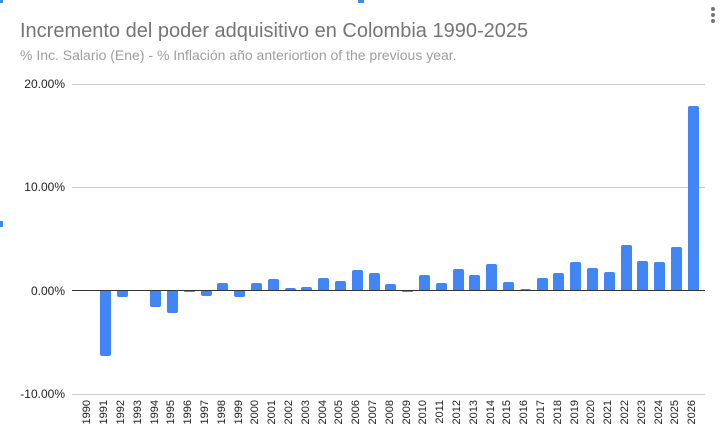 Image resolution: width=720 pixels, height=442 pixels. I want to click on bar-2012, so click(458, 280).